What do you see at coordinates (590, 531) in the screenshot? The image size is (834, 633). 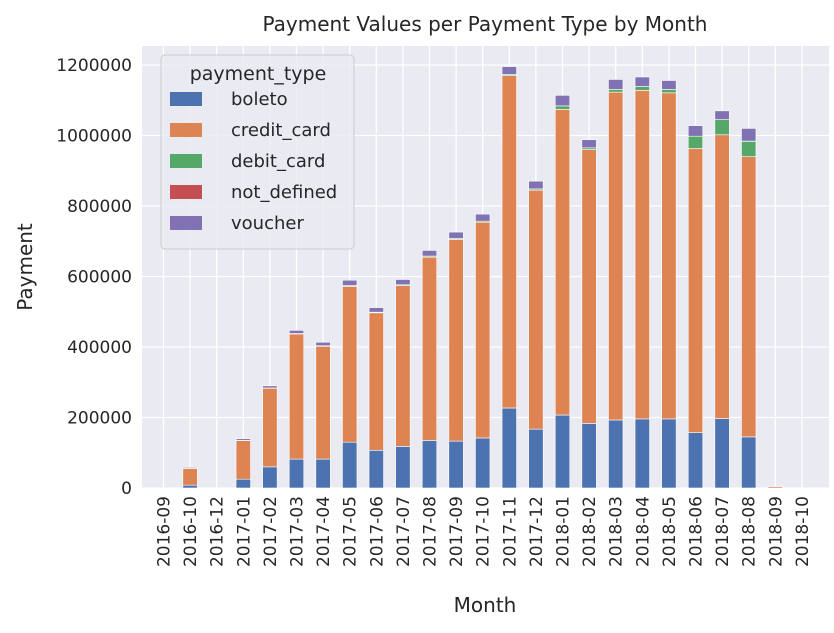 I see `x-tick-label: 2018-02` at bounding box center [590, 531].